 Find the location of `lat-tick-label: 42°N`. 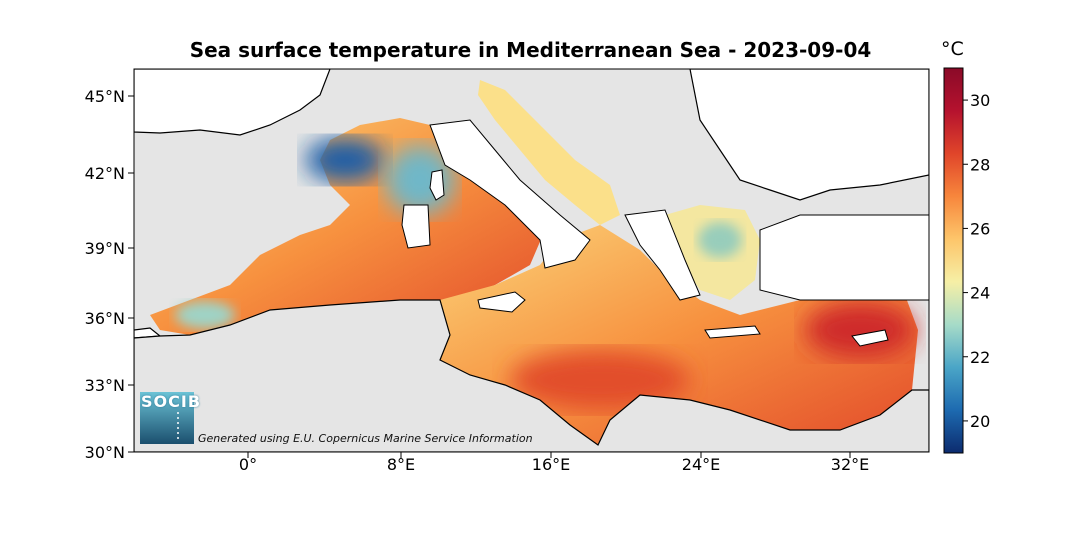

lat-tick-label: 42°N is located at coordinates (105, 173).